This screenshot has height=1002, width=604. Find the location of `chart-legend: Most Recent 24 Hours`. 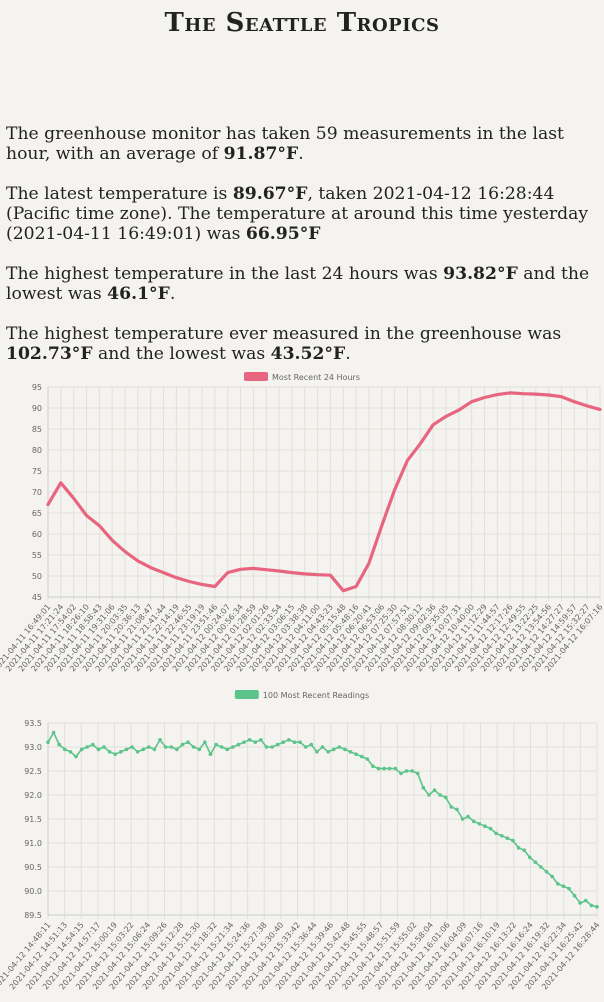

chart-legend: Most Recent 24 Hours is located at coordinates (302, 377).